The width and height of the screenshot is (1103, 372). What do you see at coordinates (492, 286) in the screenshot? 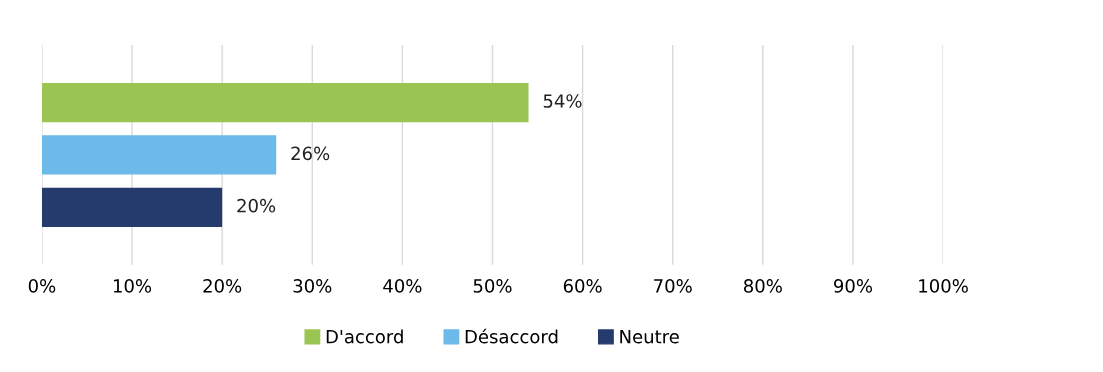
I see `x-tick-label: 50%` at bounding box center [492, 286].